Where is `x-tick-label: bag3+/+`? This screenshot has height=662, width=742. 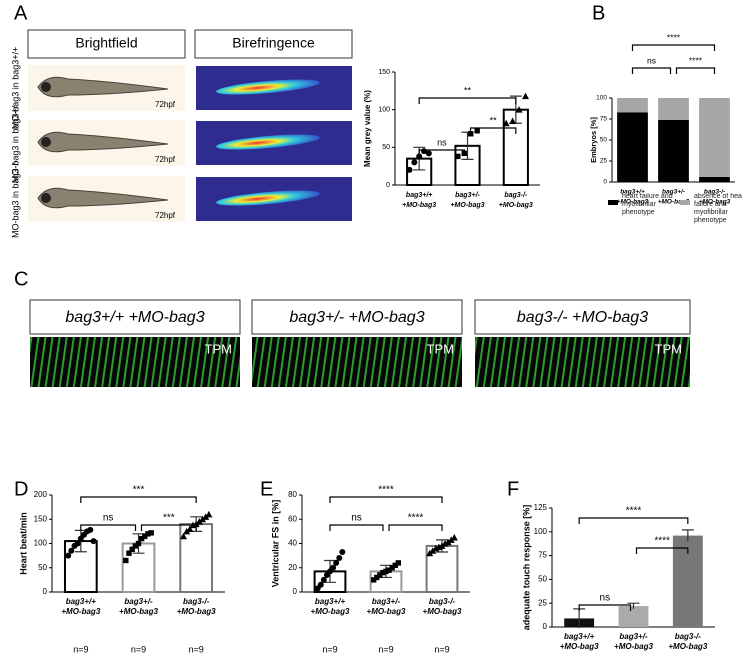 x-tick-label: bag3+/+ is located at coordinates (579, 636).